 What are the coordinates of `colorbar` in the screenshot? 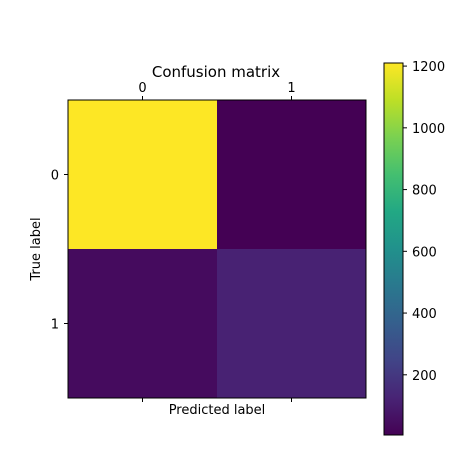 It's located at (393, 249).